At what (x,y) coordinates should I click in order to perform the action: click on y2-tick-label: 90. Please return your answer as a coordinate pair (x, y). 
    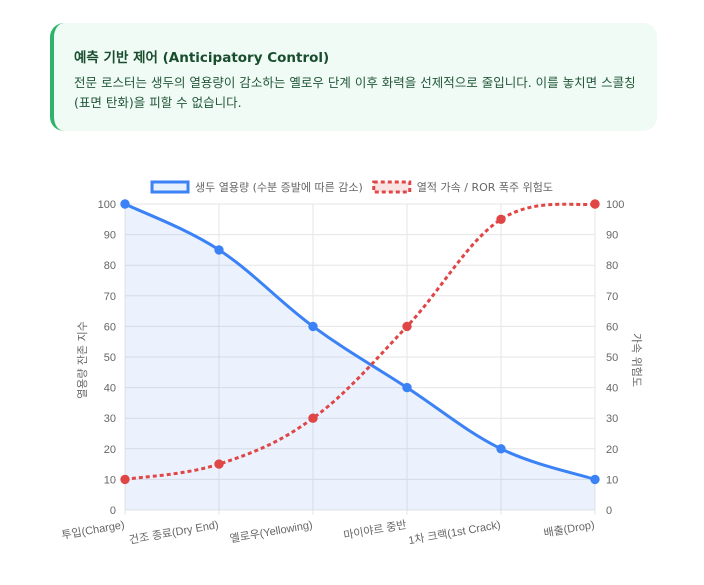
    Looking at the image, I should click on (612, 236).